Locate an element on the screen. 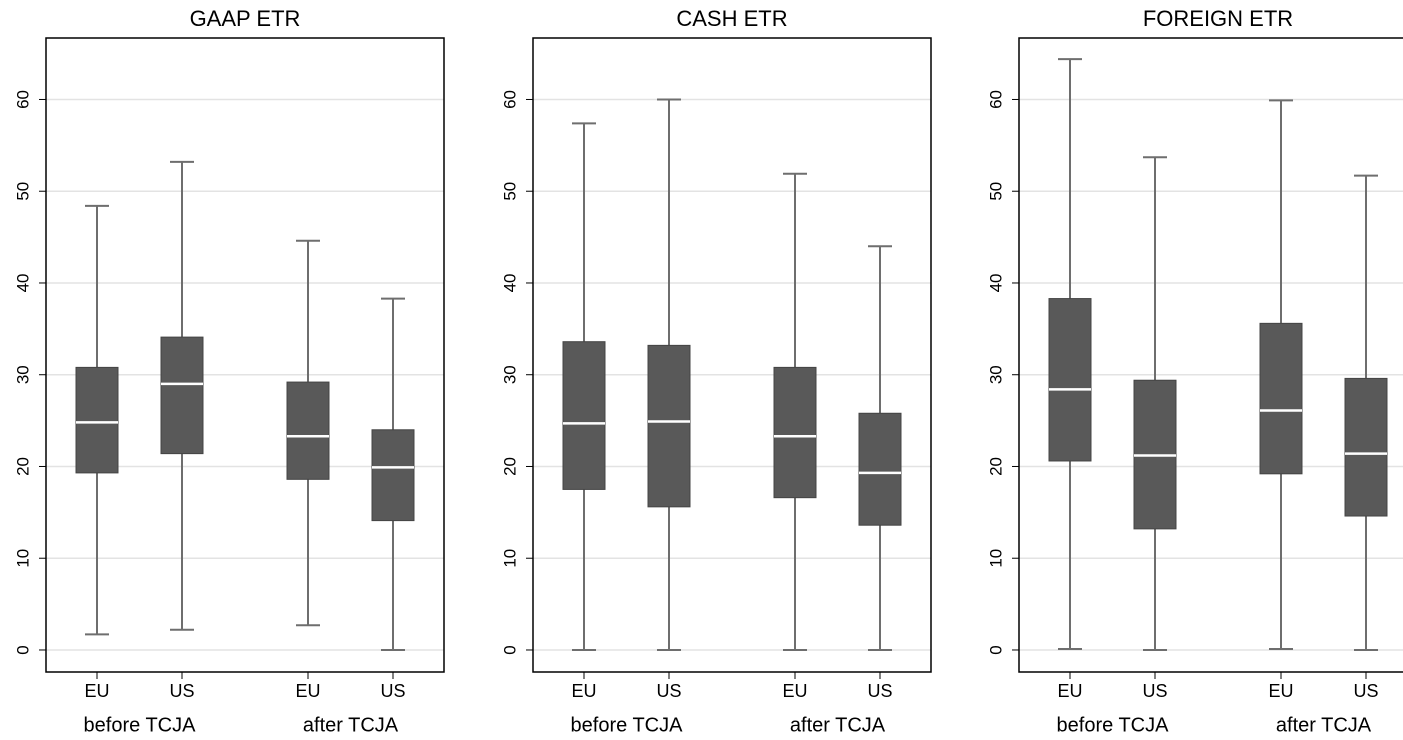 The width and height of the screenshot is (1403, 740). panel-title: GAAP ETR is located at coordinates (245, 18).